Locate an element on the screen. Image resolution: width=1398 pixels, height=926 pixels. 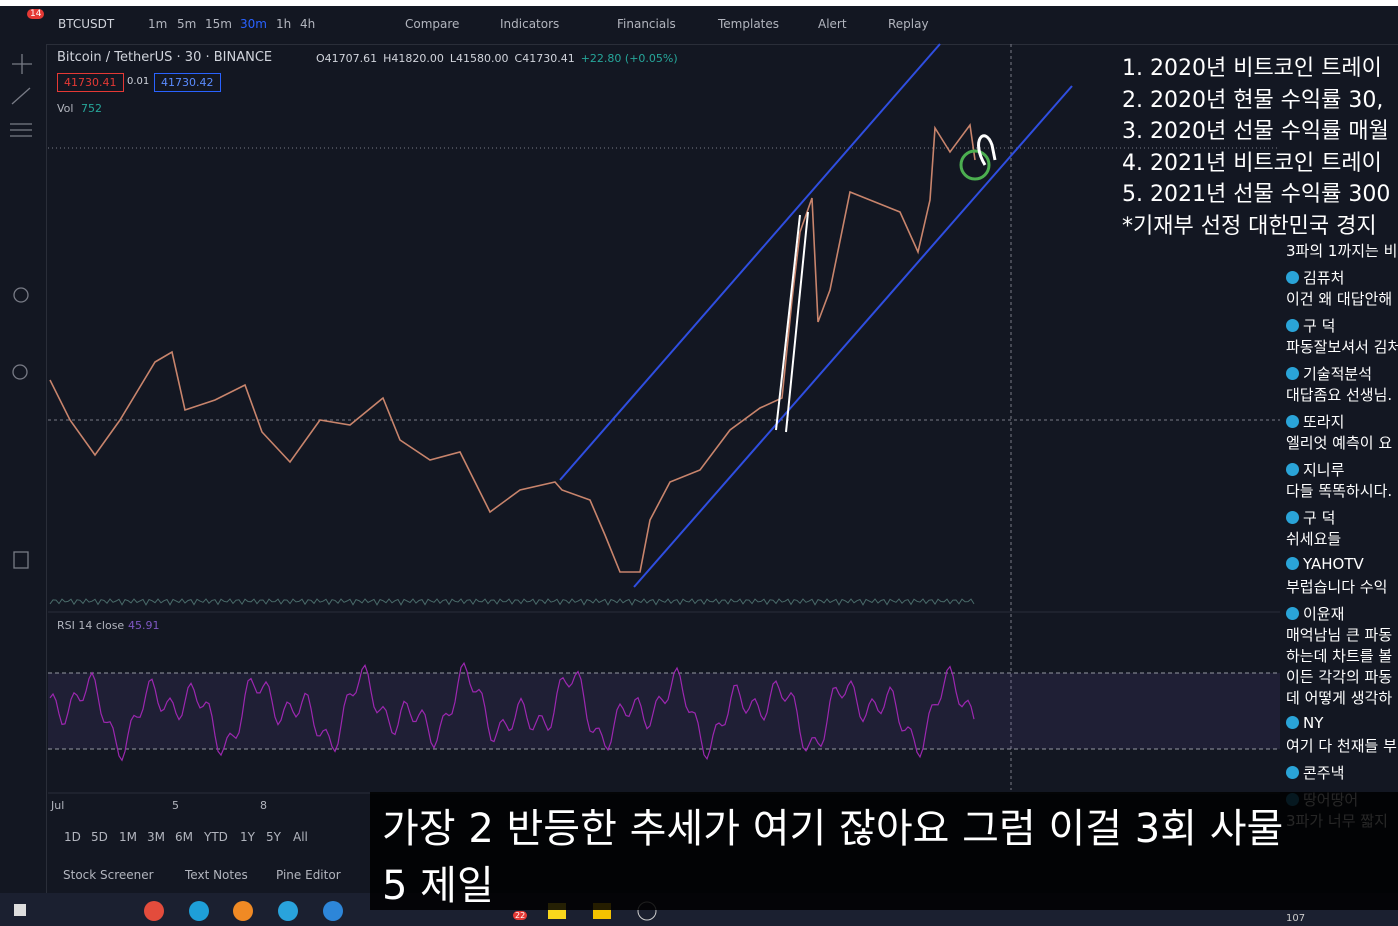
note-line: 4. 2021년 비트코인 트레이 is located at coordinates (1252, 163).